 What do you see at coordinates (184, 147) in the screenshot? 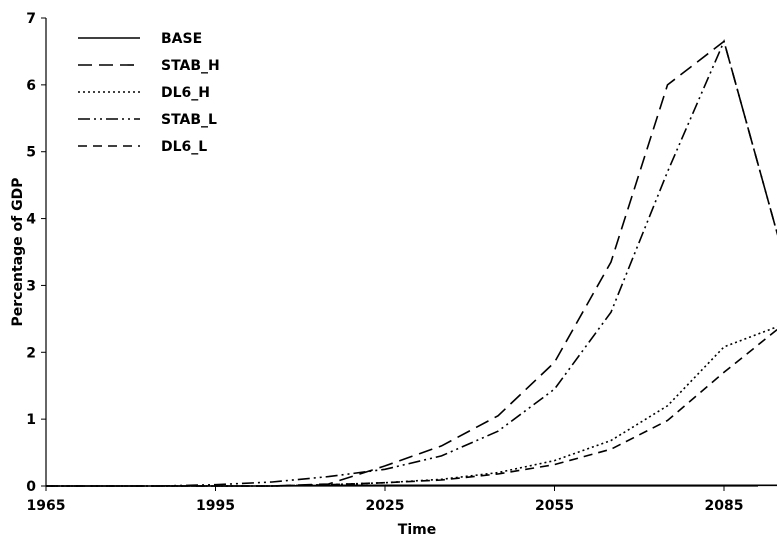
I see `legend-label: DL6_L` at bounding box center [184, 147].